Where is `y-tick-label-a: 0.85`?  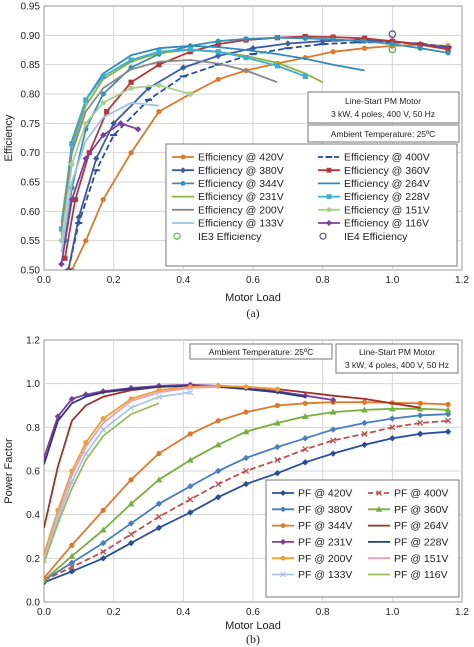 y-tick-label-a: 0.85 is located at coordinates (31, 65).